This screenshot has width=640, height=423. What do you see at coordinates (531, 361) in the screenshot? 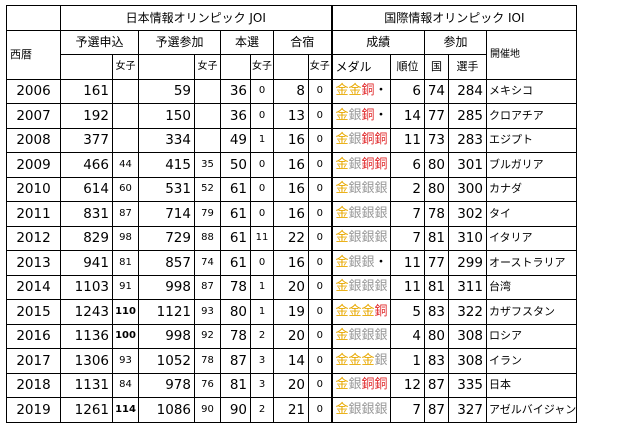
I see `host-cell: イラン` at bounding box center [531, 361].